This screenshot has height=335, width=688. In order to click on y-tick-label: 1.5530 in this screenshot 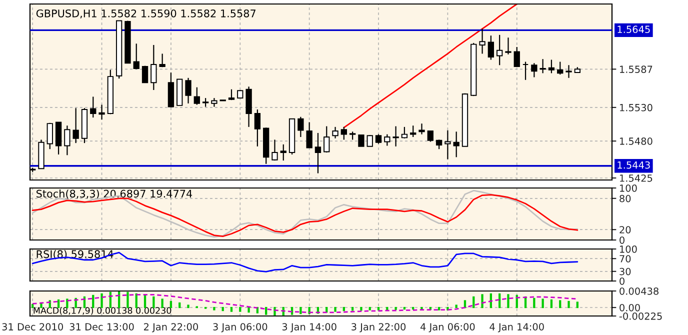, I will do `click(636, 108)`.